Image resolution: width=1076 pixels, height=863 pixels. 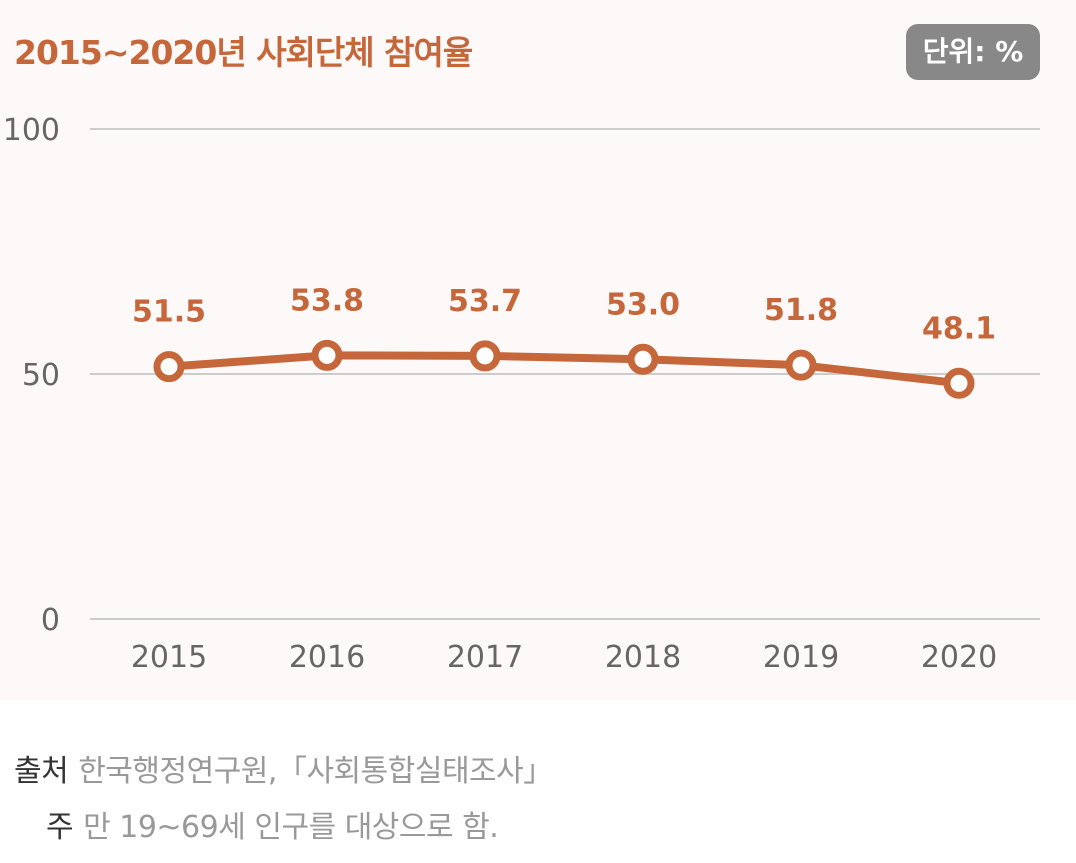 I want to click on data-label: 53.8, so click(x=327, y=300).